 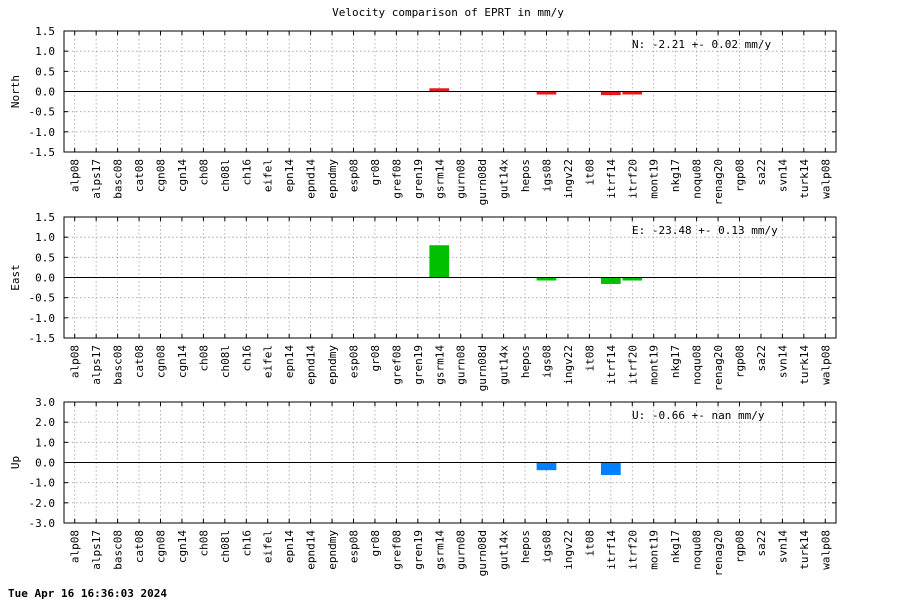 I want to click on up-xtick-label: itrf20, so click(x=632, y=550).